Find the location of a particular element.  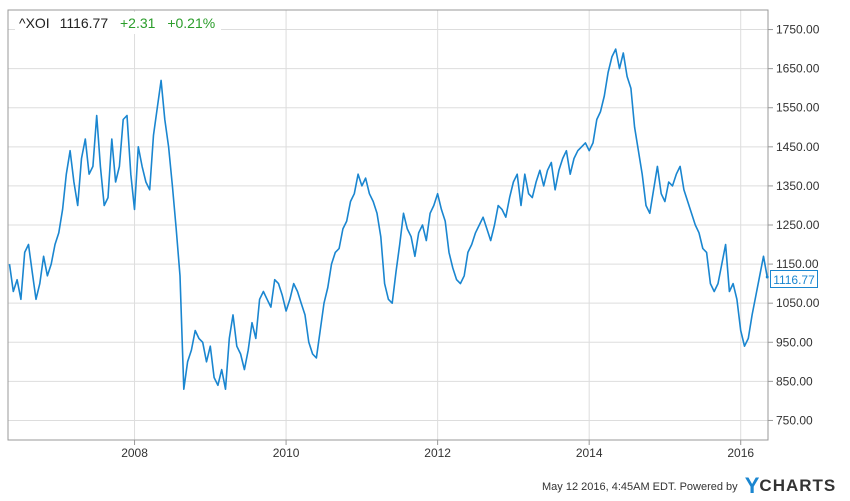

y-tick-label: 1750.00 is located at coordinates (798, 30).